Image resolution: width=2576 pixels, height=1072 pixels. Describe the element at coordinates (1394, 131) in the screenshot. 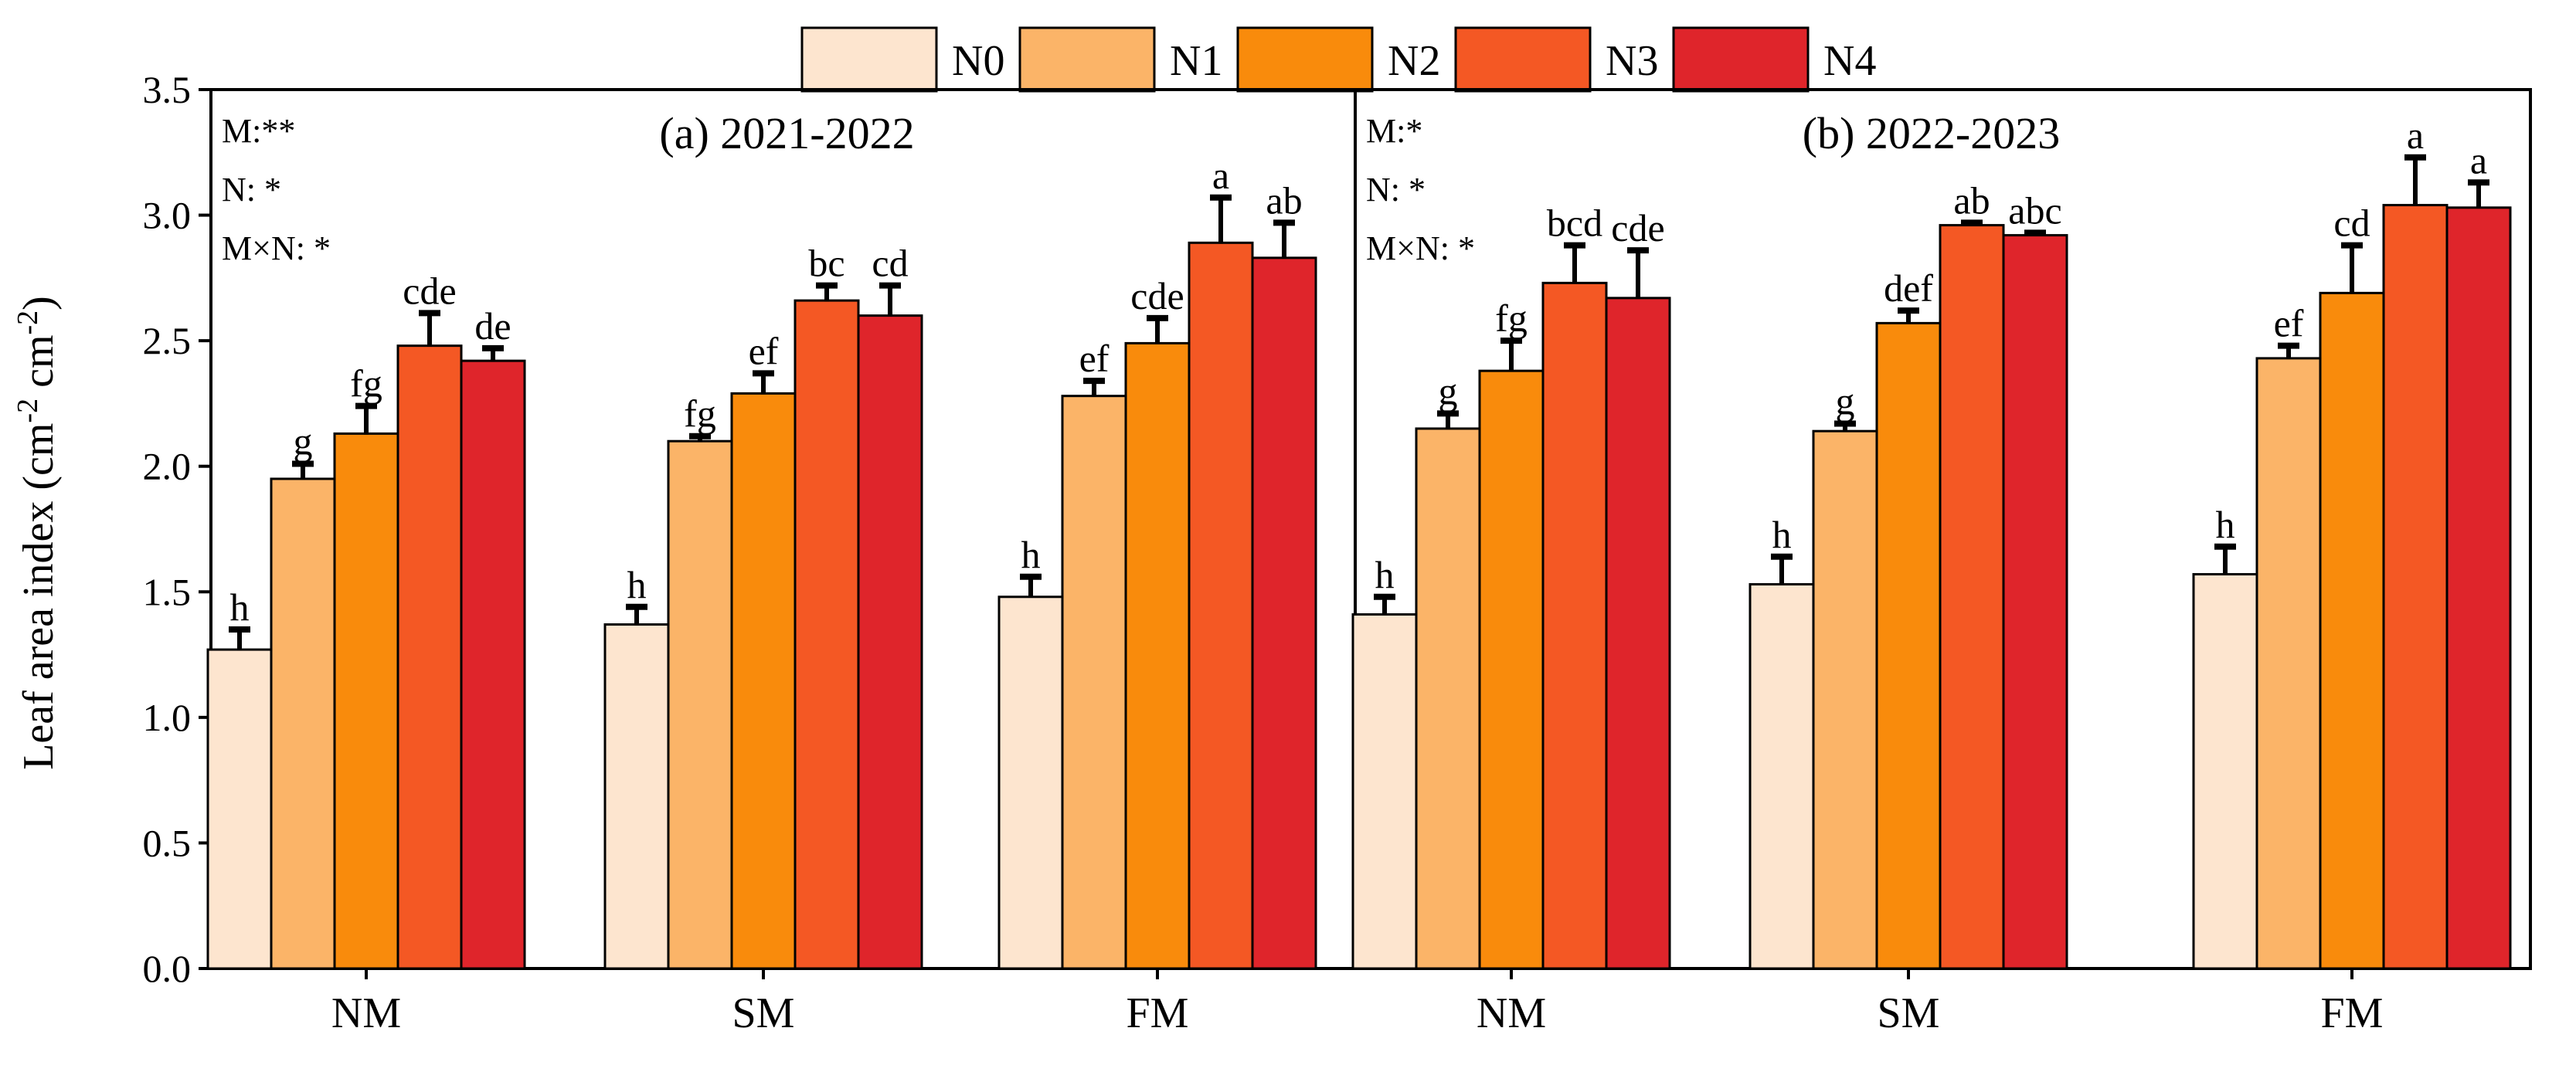

I see `significance-label: M:*` at that location.